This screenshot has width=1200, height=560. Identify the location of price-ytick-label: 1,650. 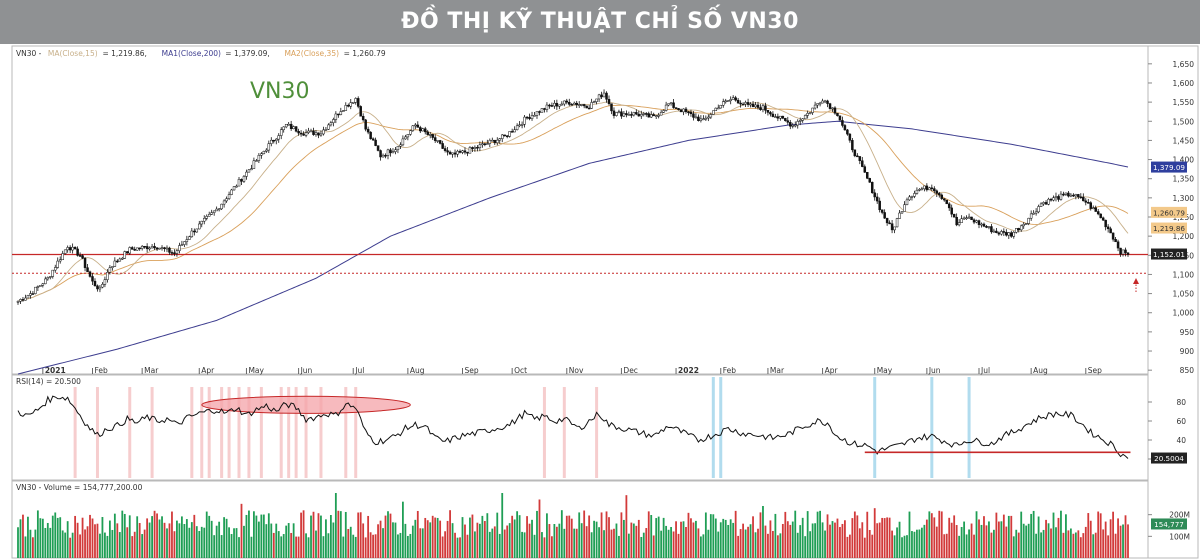
(1184, 64).